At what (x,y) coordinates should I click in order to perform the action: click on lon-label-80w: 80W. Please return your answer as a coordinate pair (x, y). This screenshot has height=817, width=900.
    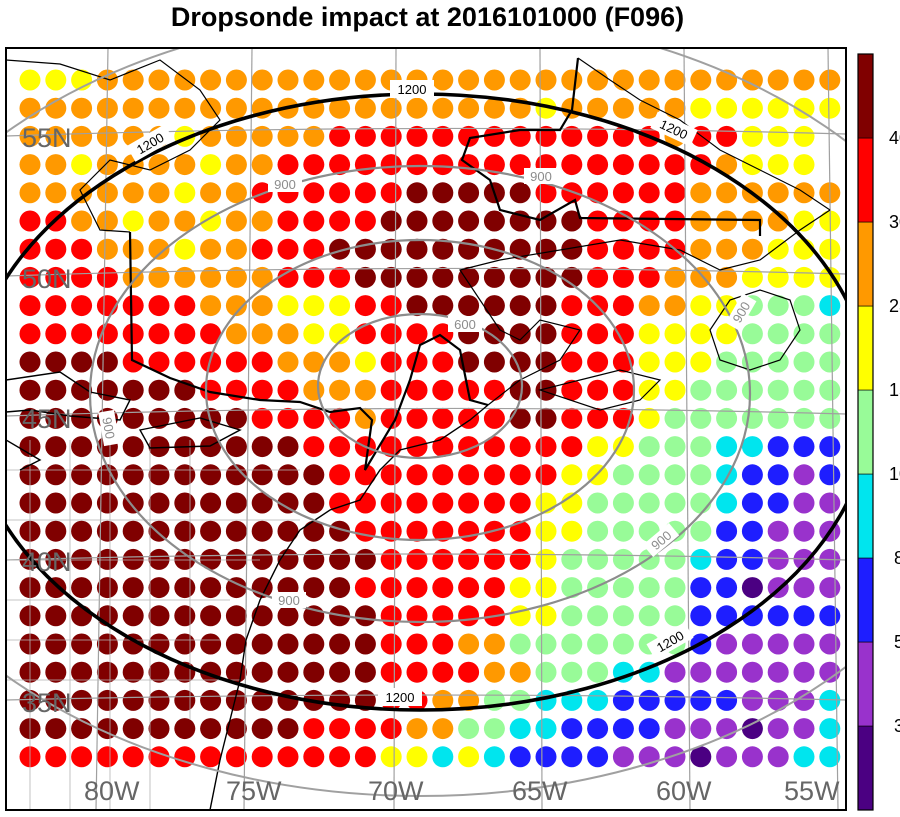
    Looking at the image, I should click on (112, 791).